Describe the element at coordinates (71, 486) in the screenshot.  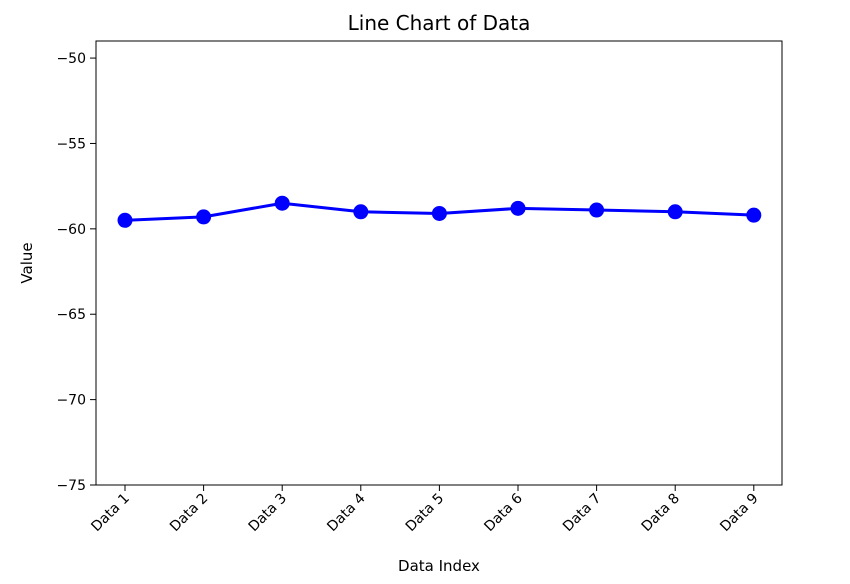
I see `y-tick-label: −75` at that location.